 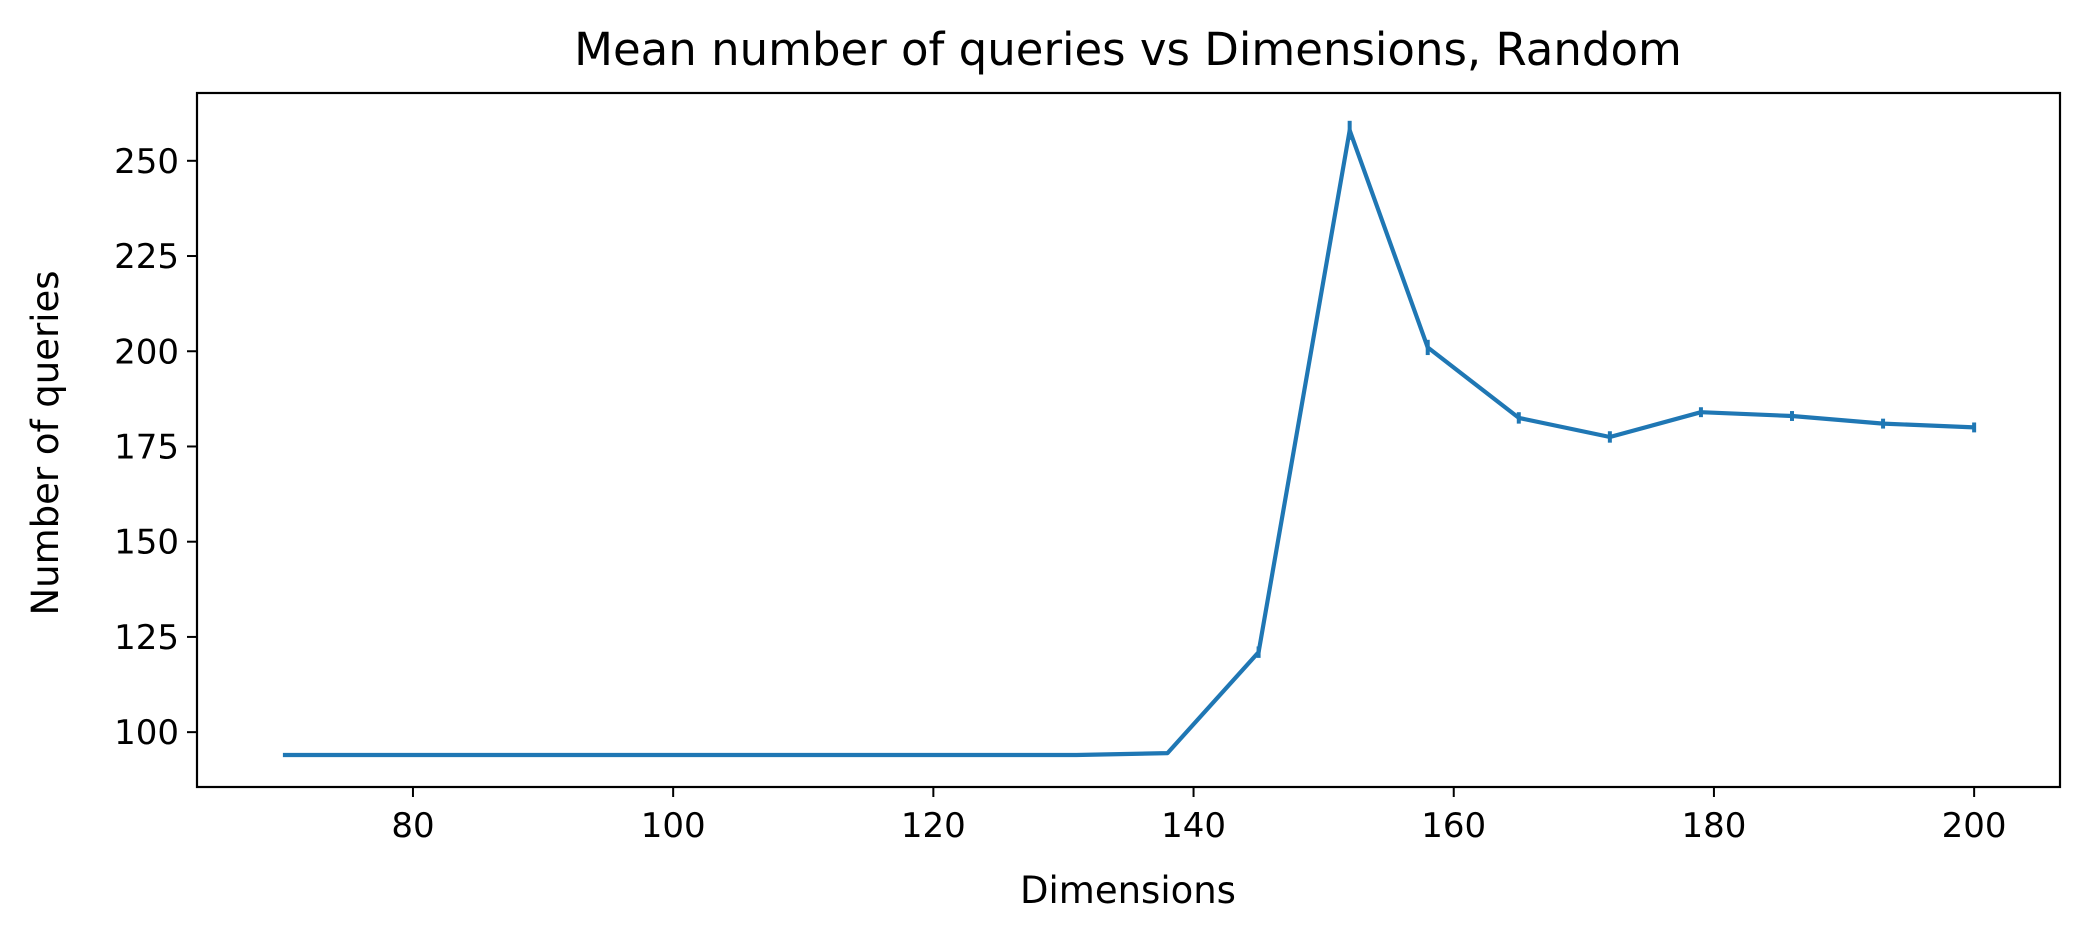 I want to click on x-axis-ticks: 80 100 120 140 160 180 200, so click(x=1199, y=816).